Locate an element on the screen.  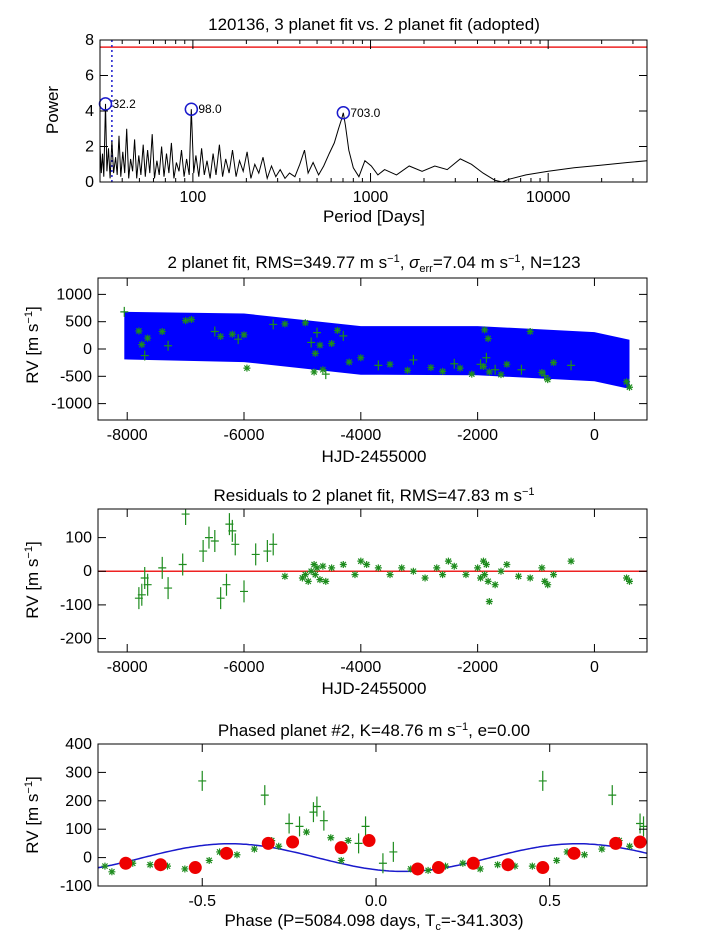
residuals-ytick-label: -200 is located at coordinates (76, 639).